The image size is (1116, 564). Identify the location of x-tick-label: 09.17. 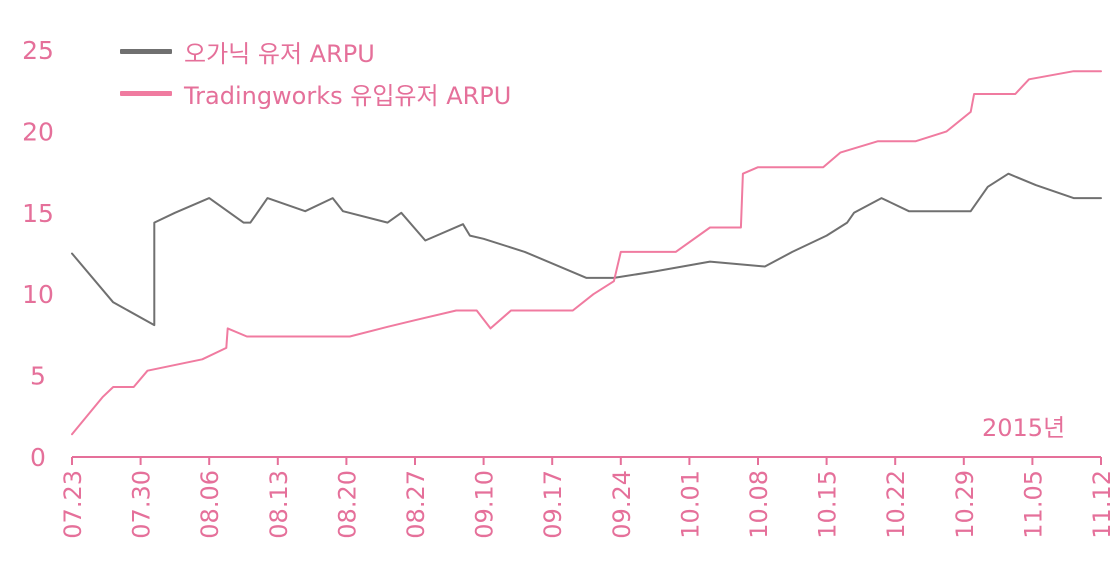
(553, 504).